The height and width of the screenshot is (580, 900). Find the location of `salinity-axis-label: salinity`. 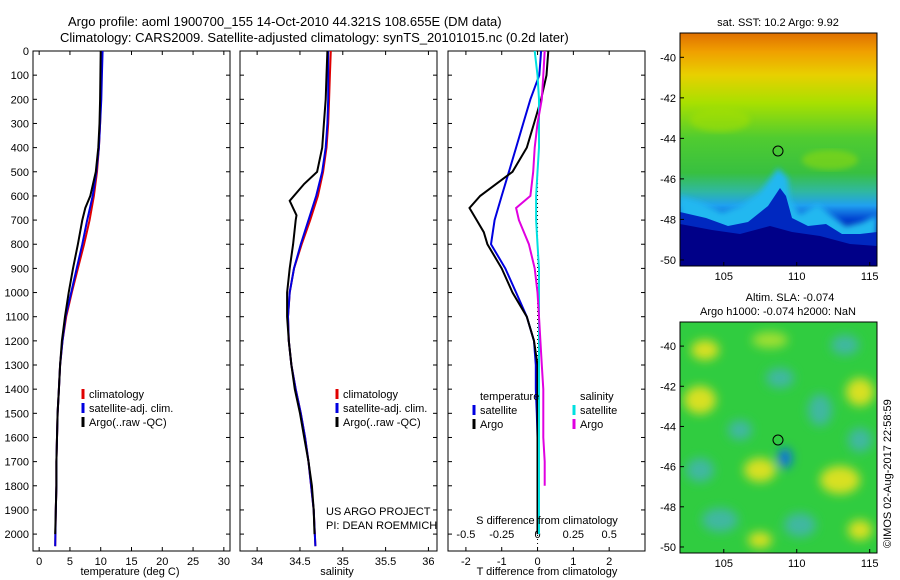

salinity-axis-label: salinity is located at coordinates (337, 572).